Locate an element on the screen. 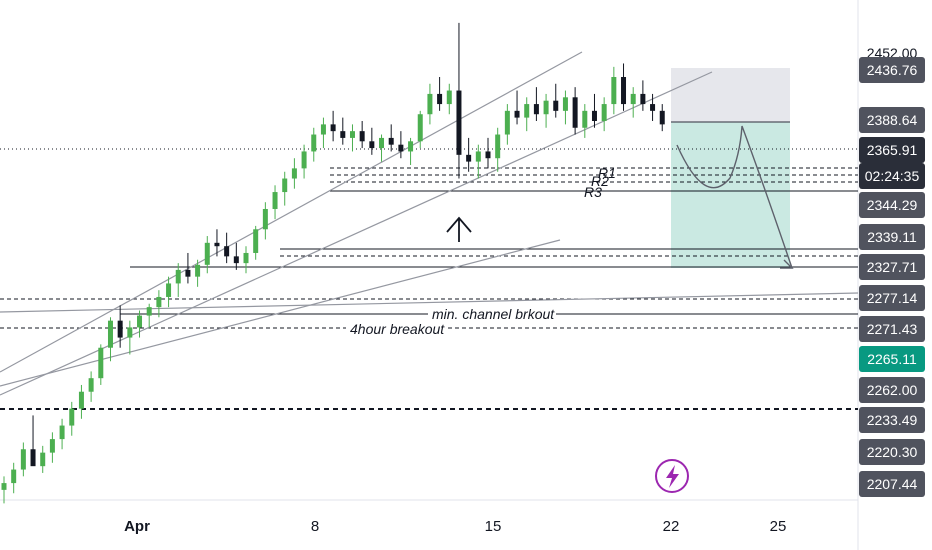 The width and height of the screenshot is (932, 550). price-tag-label: 2388.64 is located at coordinates (892, 120).